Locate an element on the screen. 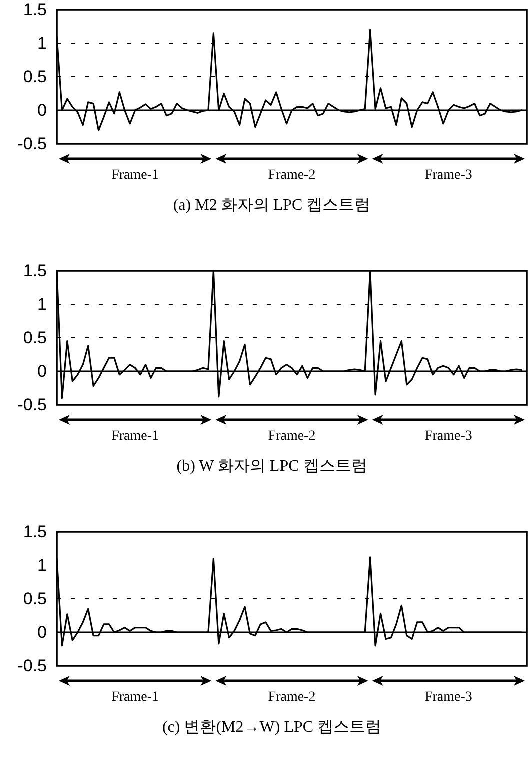 The image size is (528, 759). text: (c) 변환(M2→W) LPC 켑스트럼 is located at coordinates (272, 727).